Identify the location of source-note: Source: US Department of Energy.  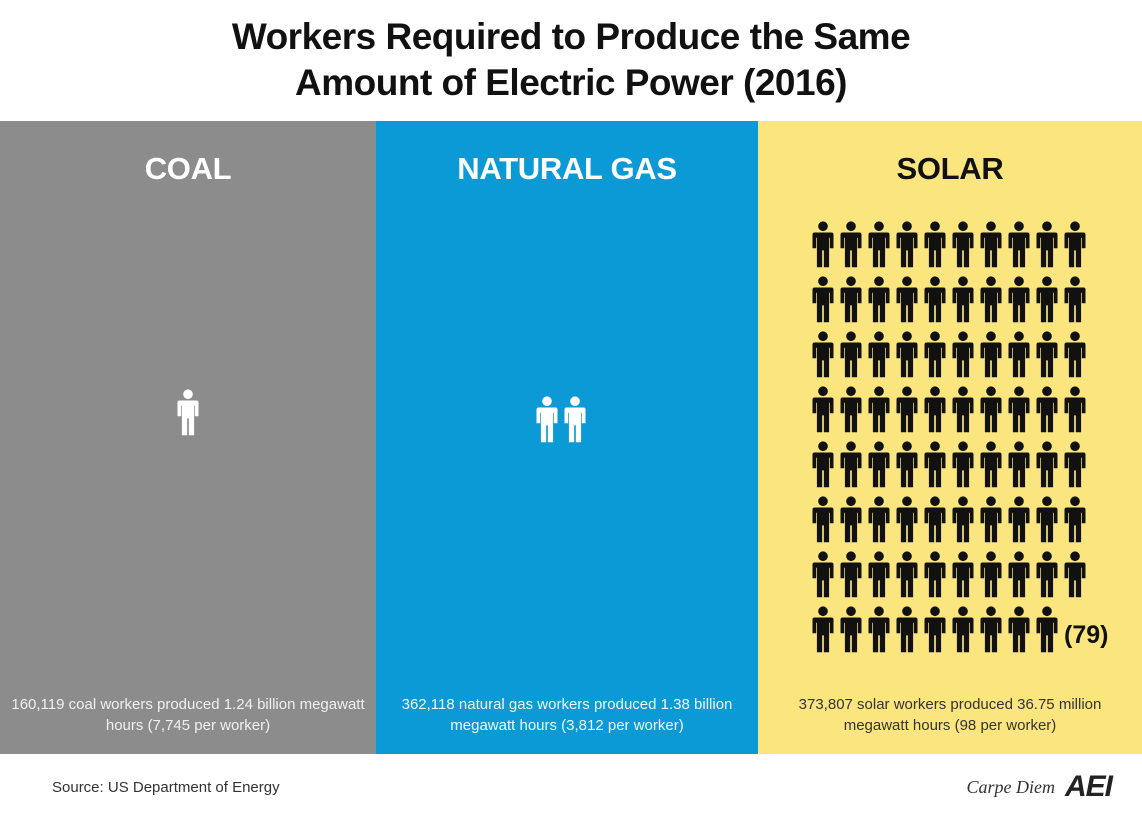
(166, 787).